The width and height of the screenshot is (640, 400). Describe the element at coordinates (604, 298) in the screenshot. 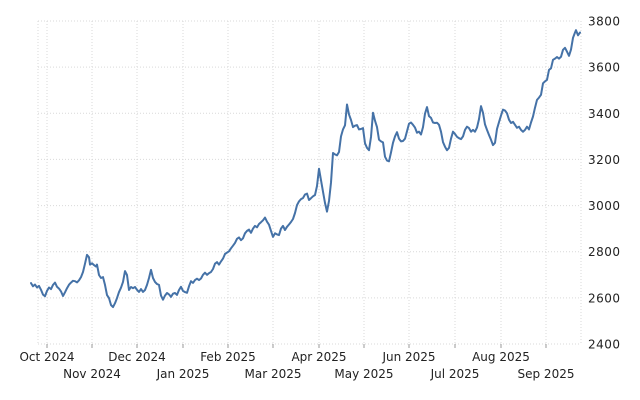

I see `y-tick-label: 2600` at that location.